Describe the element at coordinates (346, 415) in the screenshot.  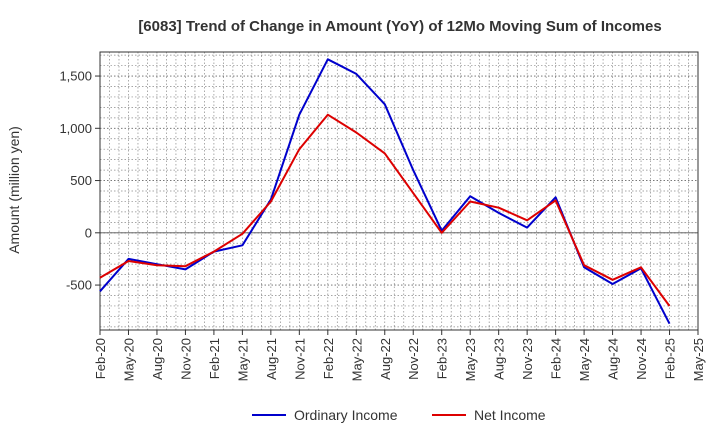
I see `legend-label: Ordinary Income` at that location.